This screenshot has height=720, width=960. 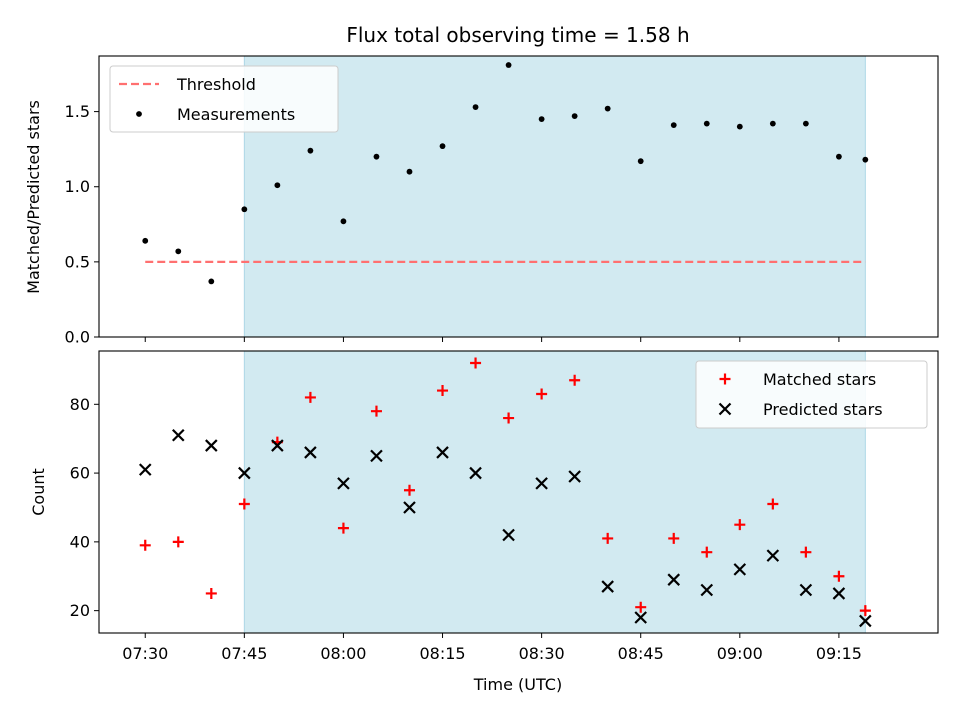 What do you see at coordinates (139, 114) in the screenshot?
I see `legend-measurements-swatch` at bounding box center [139, 114].